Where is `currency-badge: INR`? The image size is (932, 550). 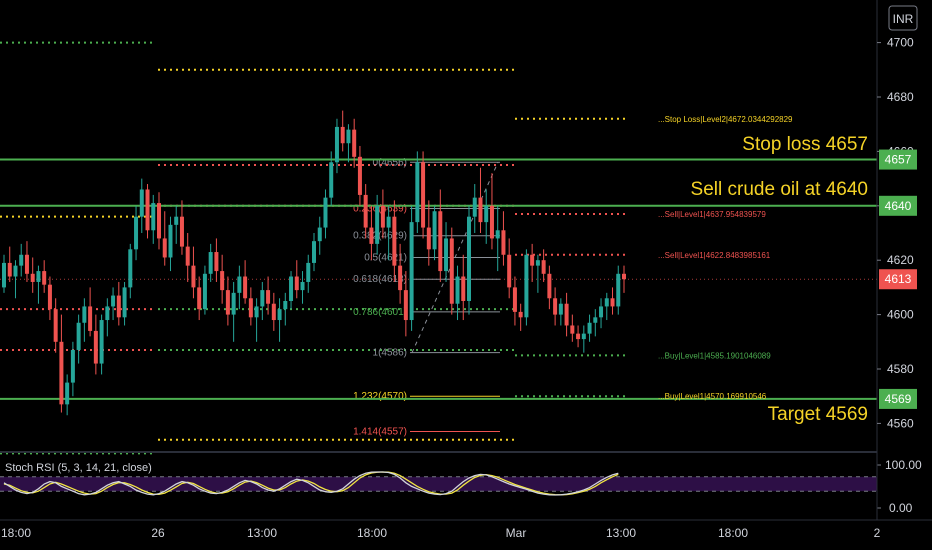
currency-badge: INR is located at coordinates (903, 18).